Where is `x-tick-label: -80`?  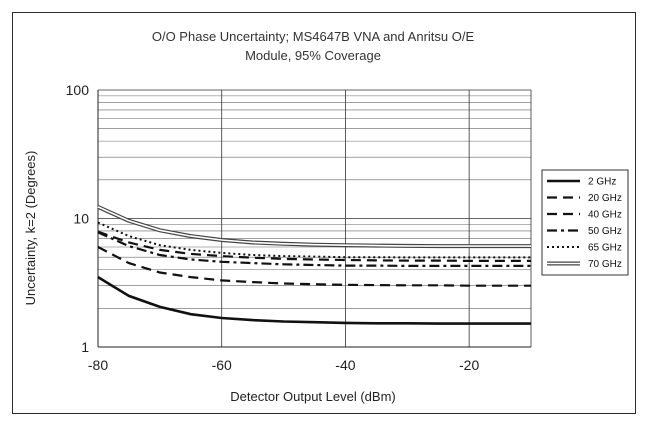
x-tick-label: -80 is located at coordinates (98, 365).